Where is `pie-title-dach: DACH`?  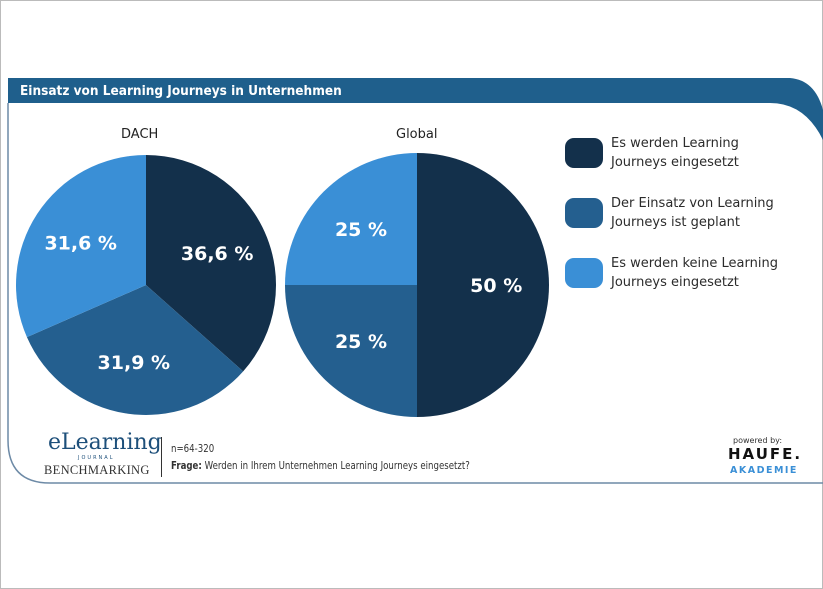
pie-title-dach: DACH is located at coordinates (140, 134).